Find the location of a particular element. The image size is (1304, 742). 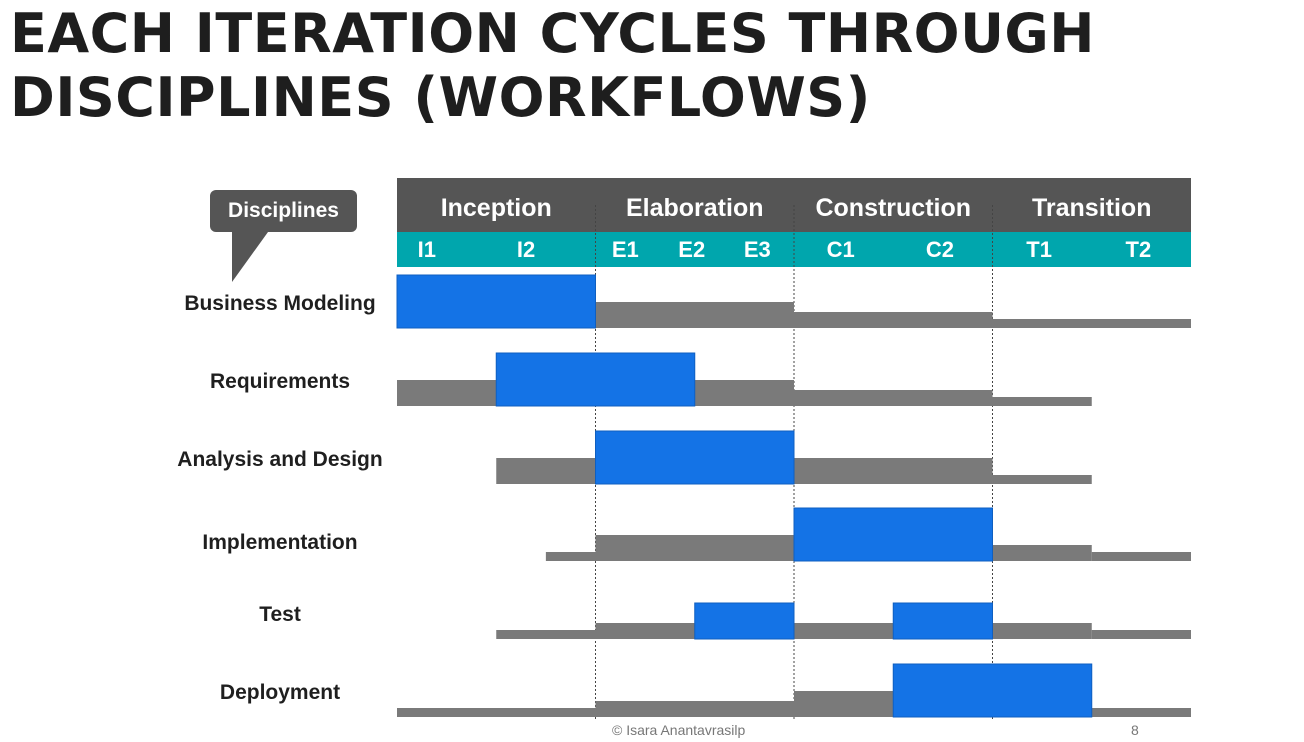

implementation-effort-high is located at coordinates (893, 534).